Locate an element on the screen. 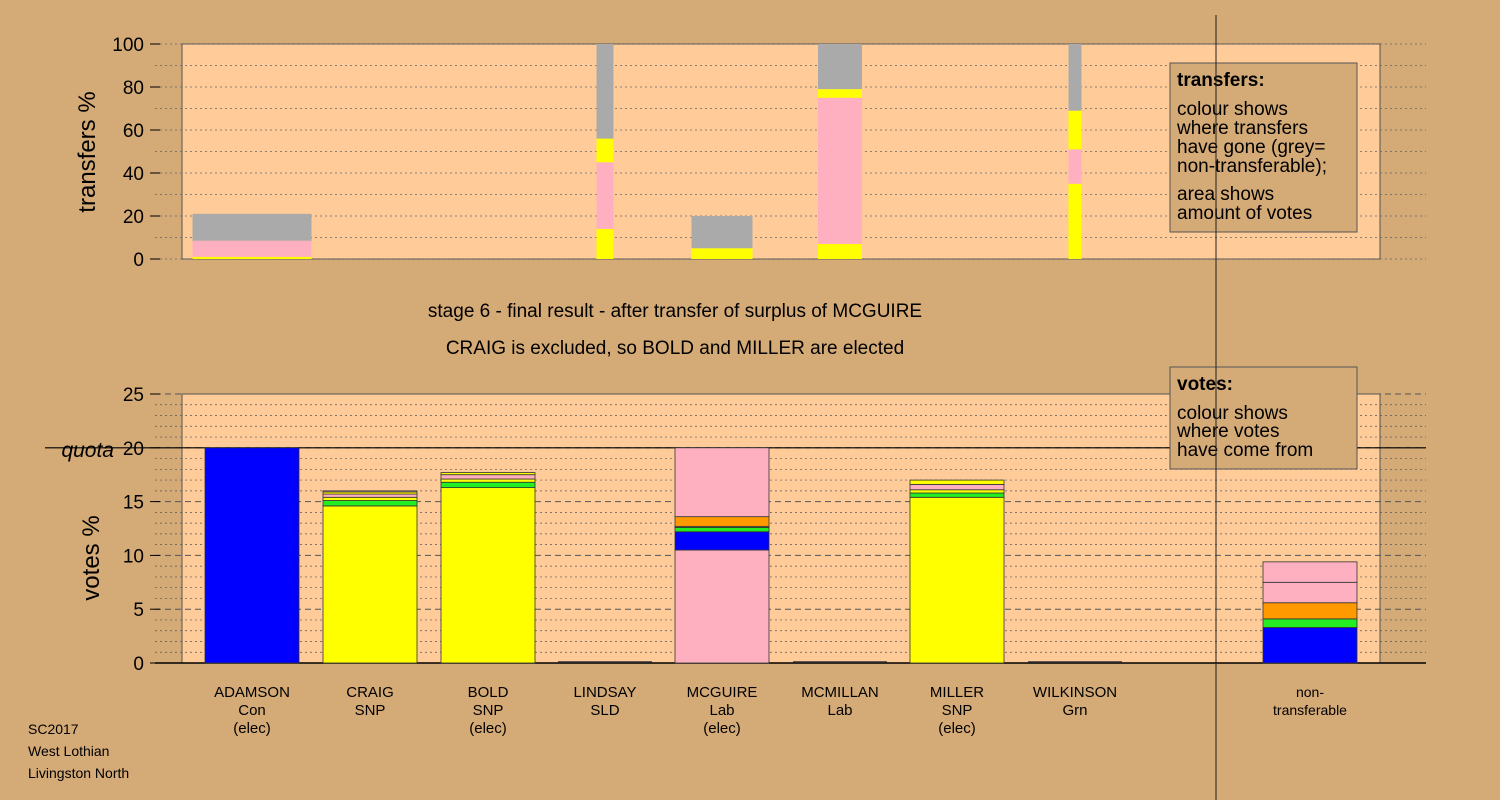  category-label: WILKINSON is located at coordinates (1075, 692).